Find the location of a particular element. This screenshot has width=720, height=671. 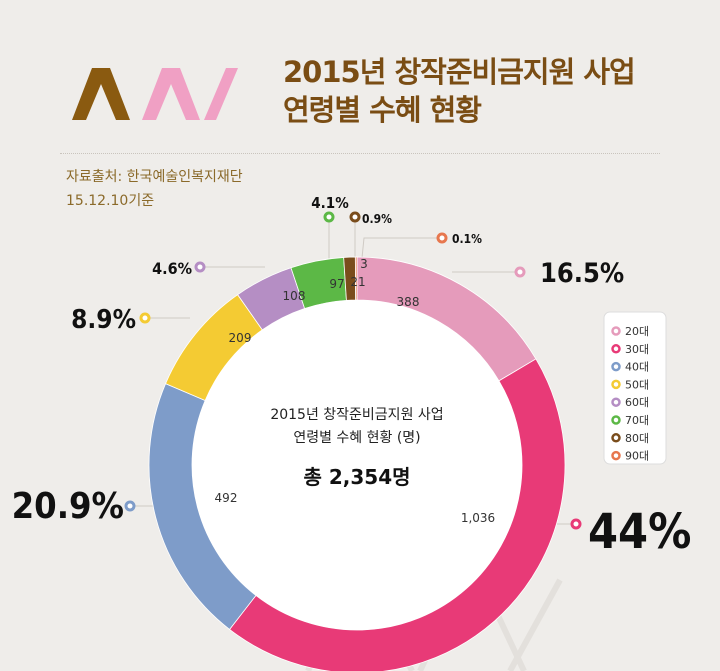

pct-label-50대: 8.9% is located at coordinates (103, 320).